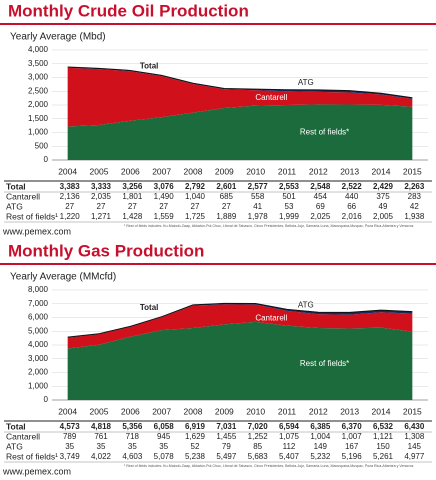  What do you see at coordinates (58, 37) in the screenshot?
I see `subtitle: Yearly Average (Mbd)` at bounding box center [58, 37].